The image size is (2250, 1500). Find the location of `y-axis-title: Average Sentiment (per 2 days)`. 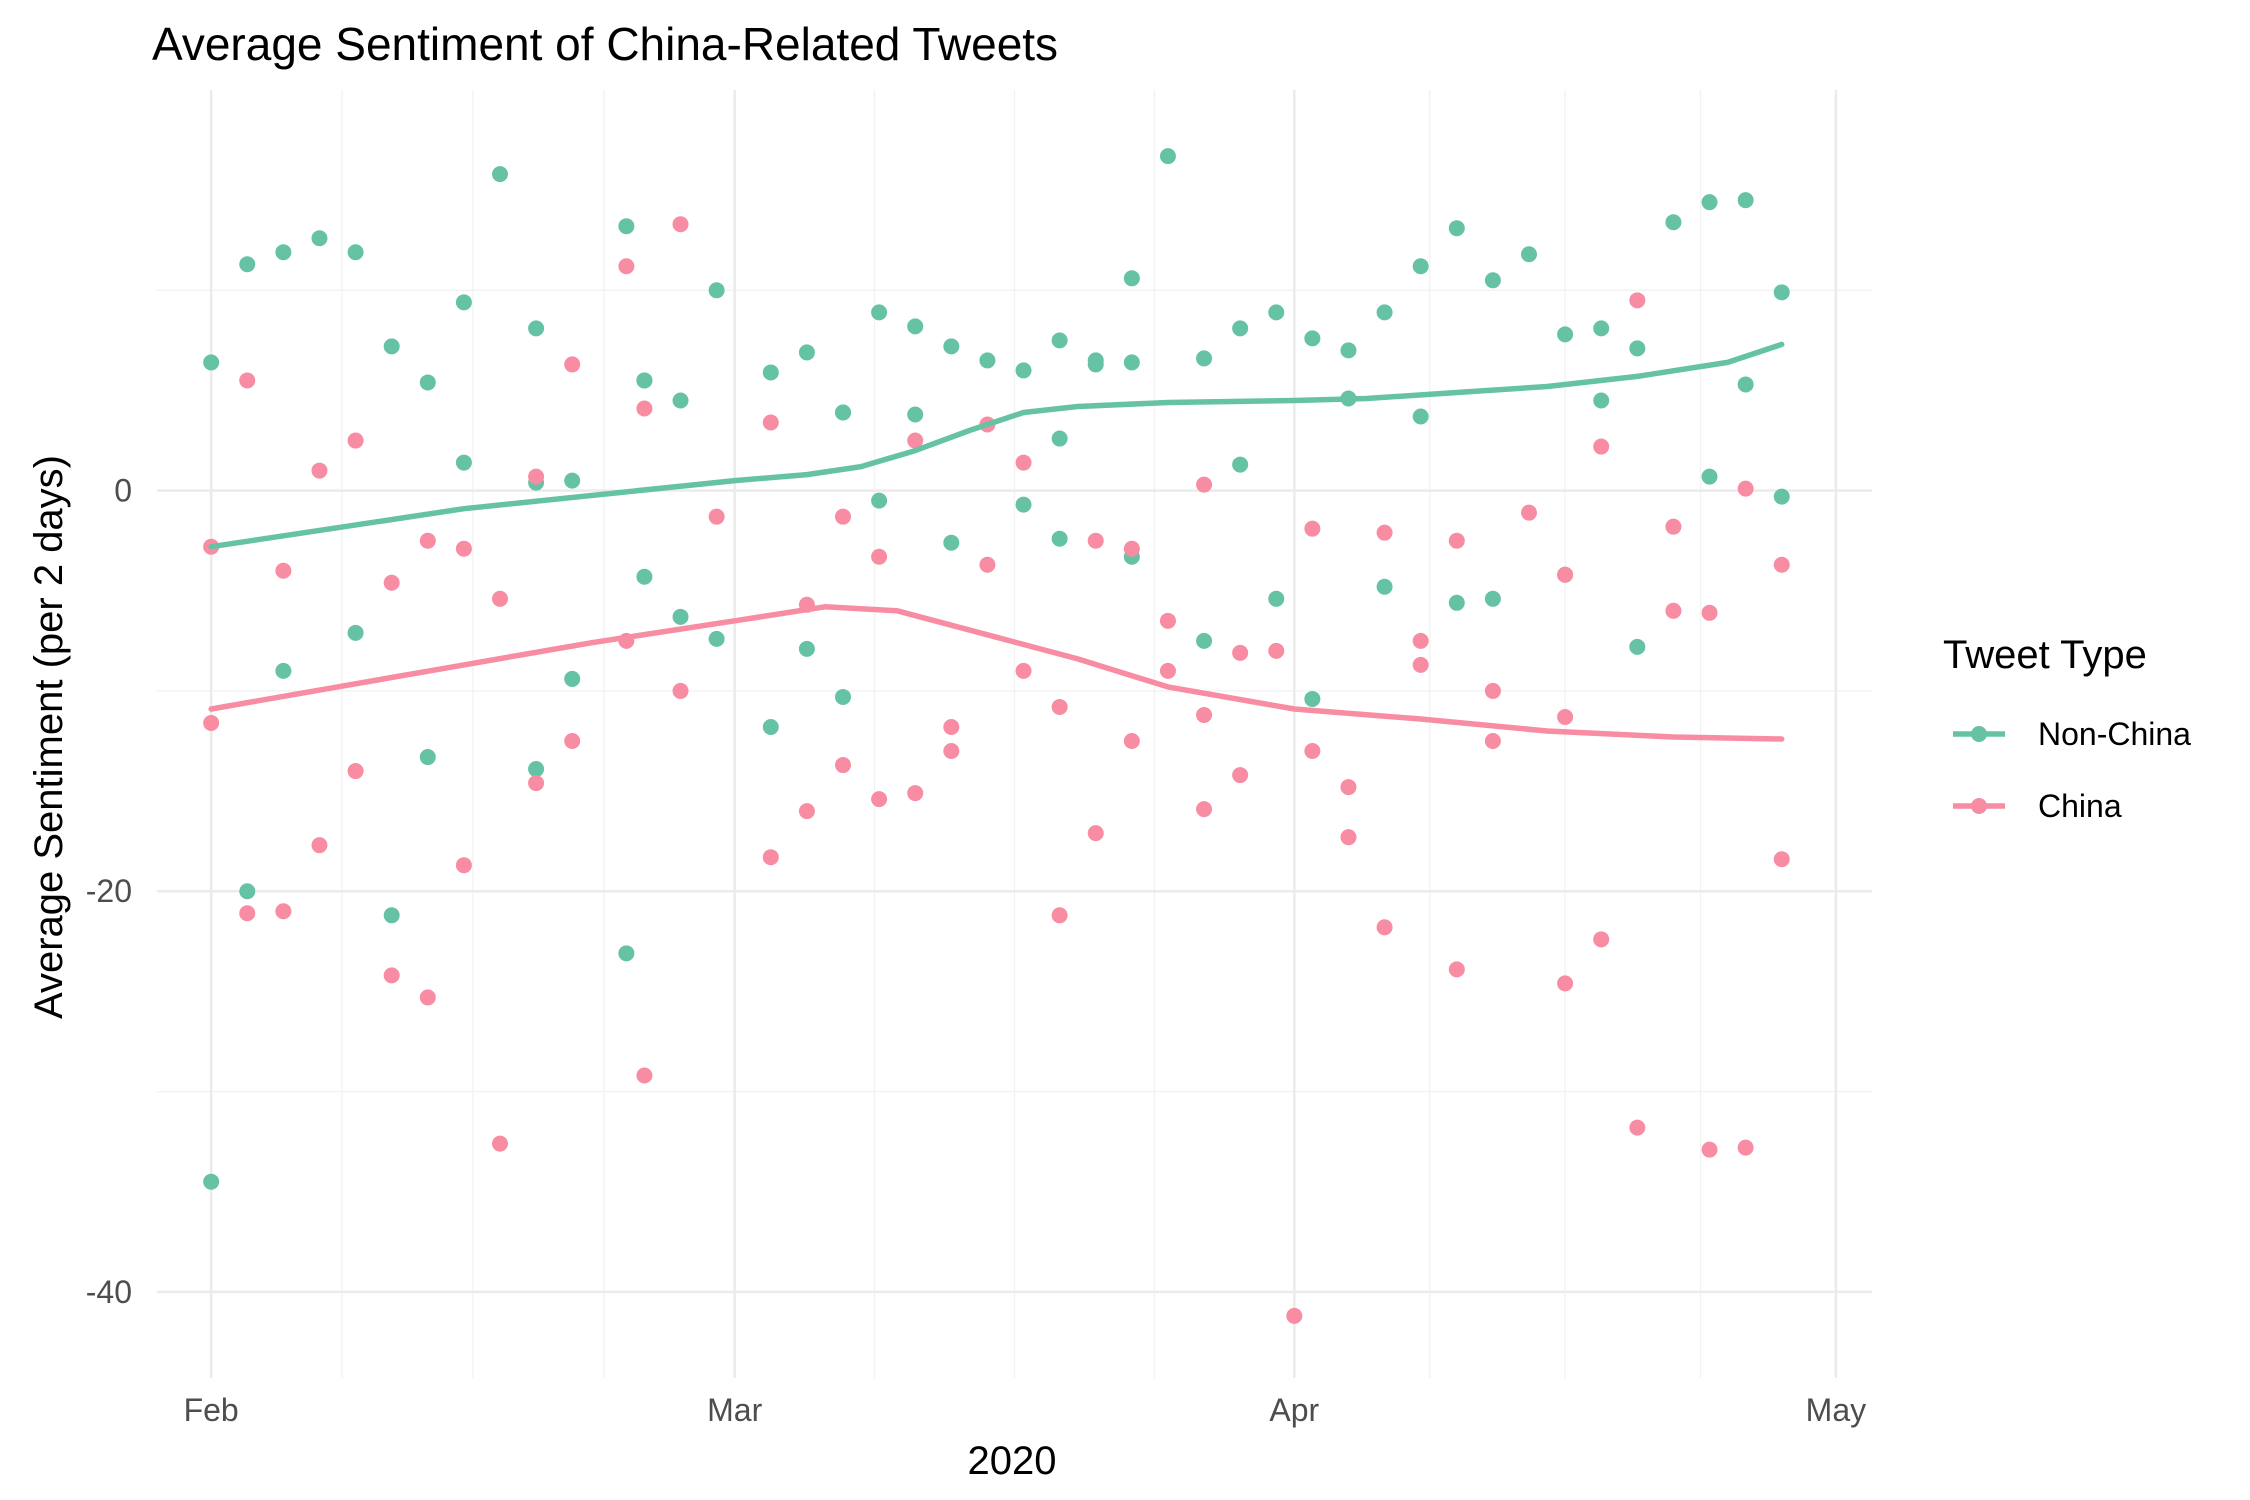

y-axis-title: Average Sentiment (per 2 days) is located at coordinates (49, 737).